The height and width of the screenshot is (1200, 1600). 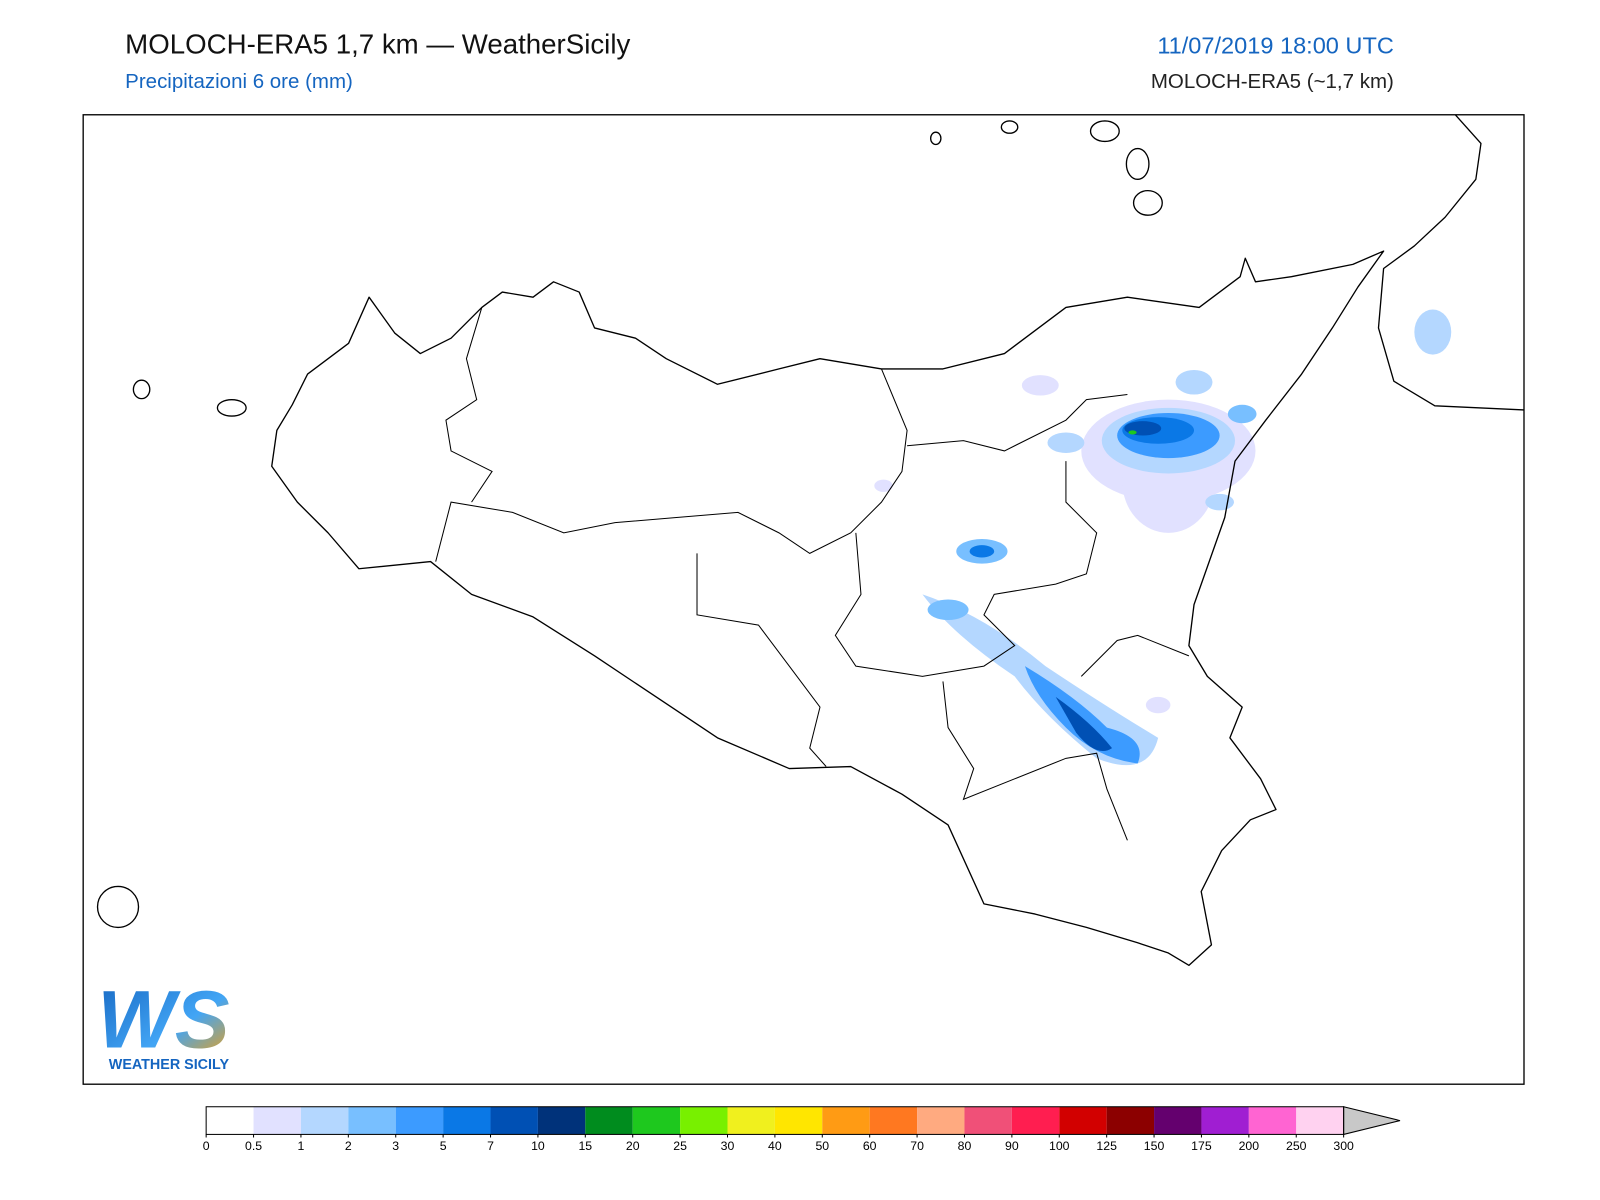 I want to click on colorbar-extend, so click(x=1372, y=1121).